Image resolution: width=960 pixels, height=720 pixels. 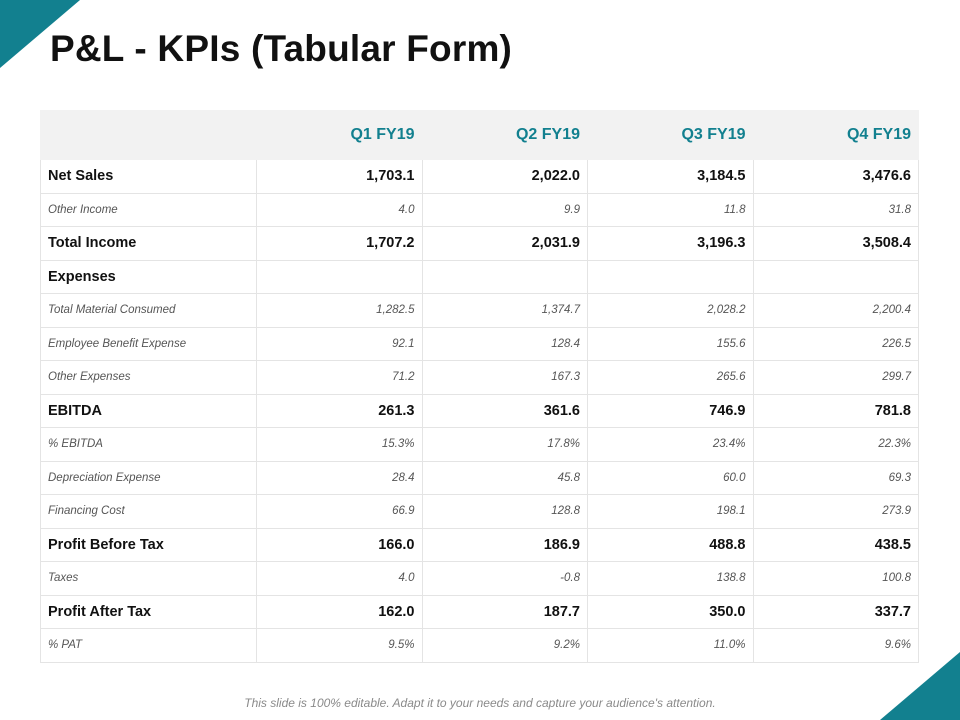 What do you see at coordinates (504, 243) in the screenshot?
I see `table-cell: 2,031.9` at bounding box center [504, 243].